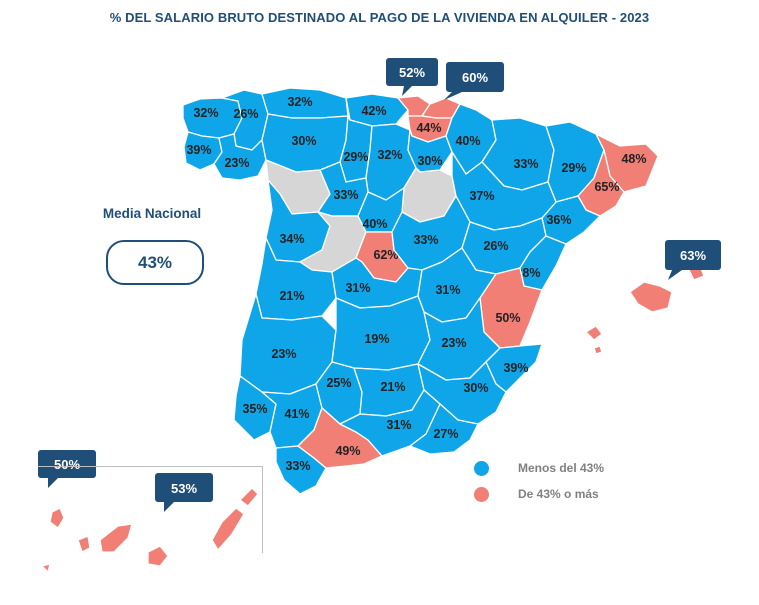 The height and width of the screenshot is (605, 759). Describe the element at coordinates (385, 255) in the screenshot. I see `province-label: 62%` at that location.